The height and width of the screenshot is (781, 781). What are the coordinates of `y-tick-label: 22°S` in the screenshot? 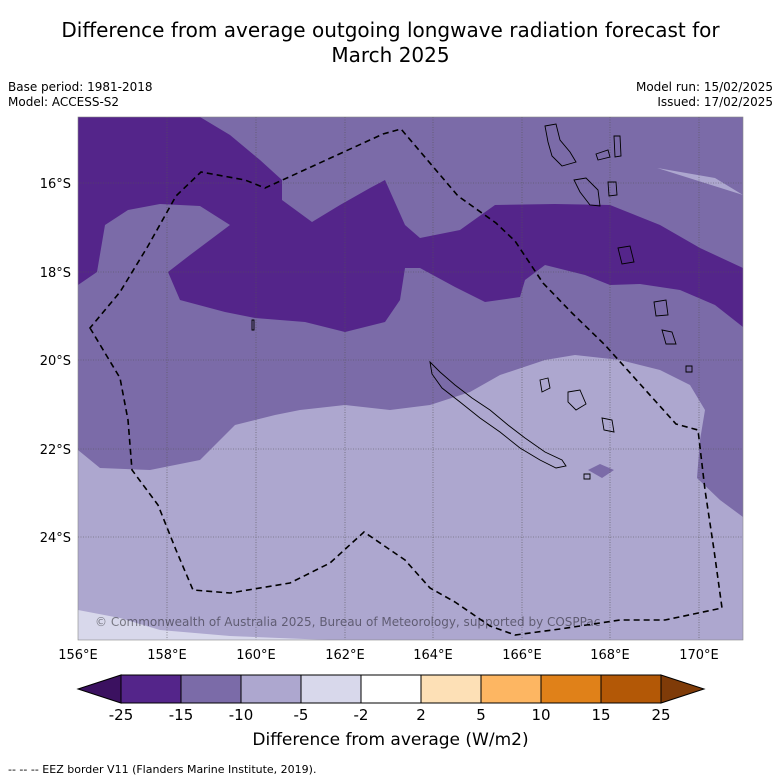 It's located at (55, 450).